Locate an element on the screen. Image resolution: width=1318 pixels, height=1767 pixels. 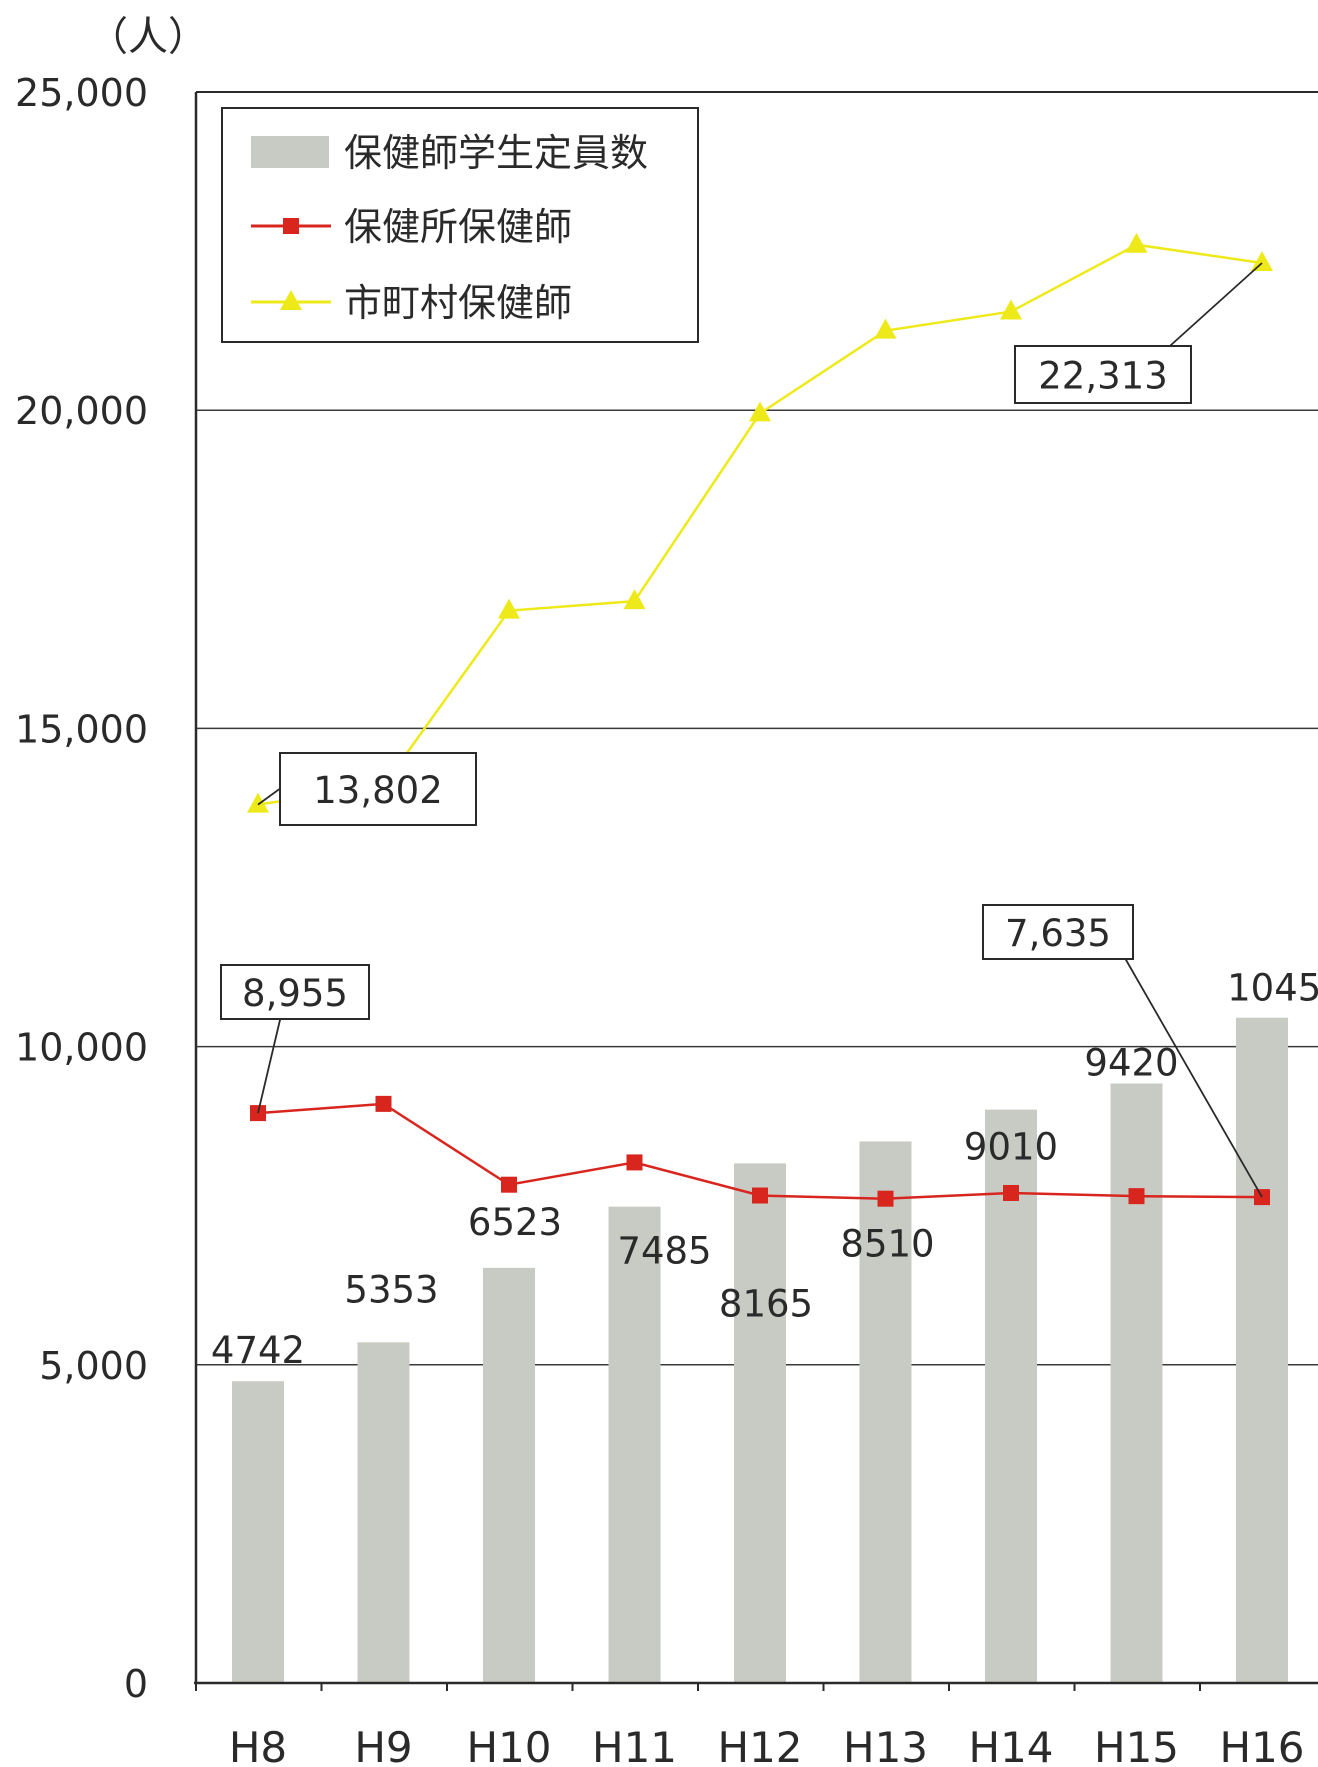
callout-label: 7,635 is located at coordinates (1058, 933).